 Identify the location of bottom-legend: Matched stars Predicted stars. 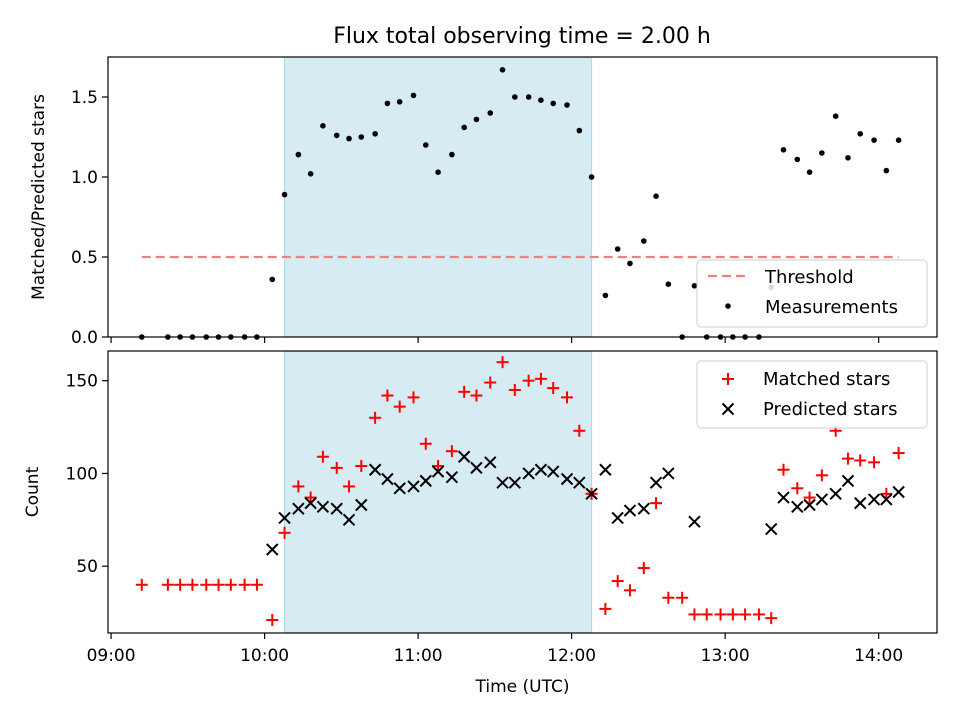
(812, 394).